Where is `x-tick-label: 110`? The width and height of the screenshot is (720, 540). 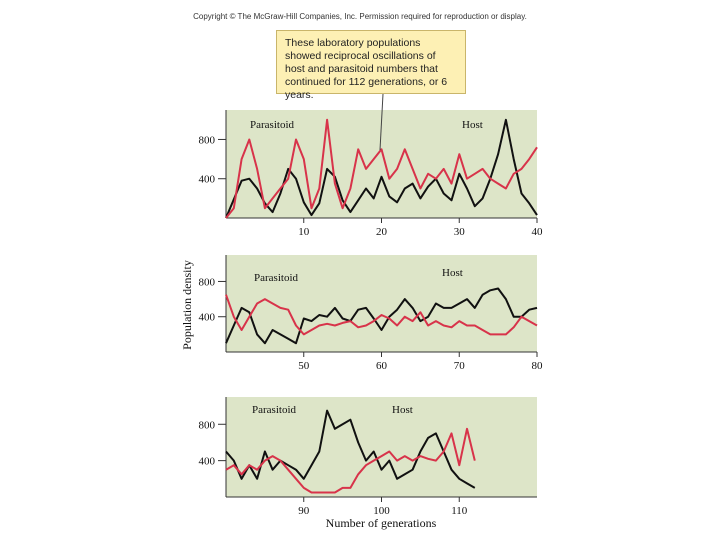
x-tick-label: 110 is located at coordinates (459, 511).